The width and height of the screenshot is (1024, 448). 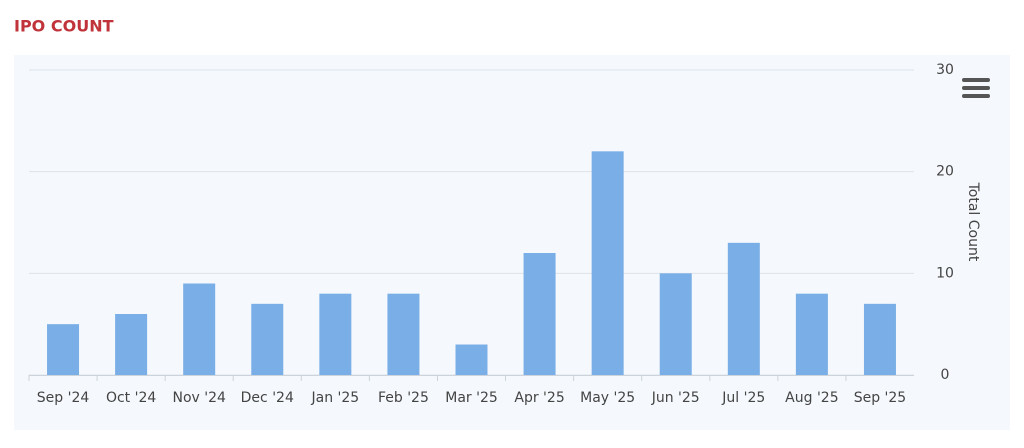 I want to click on x-tick-label: Aug '25, so click(x=811, y=398).